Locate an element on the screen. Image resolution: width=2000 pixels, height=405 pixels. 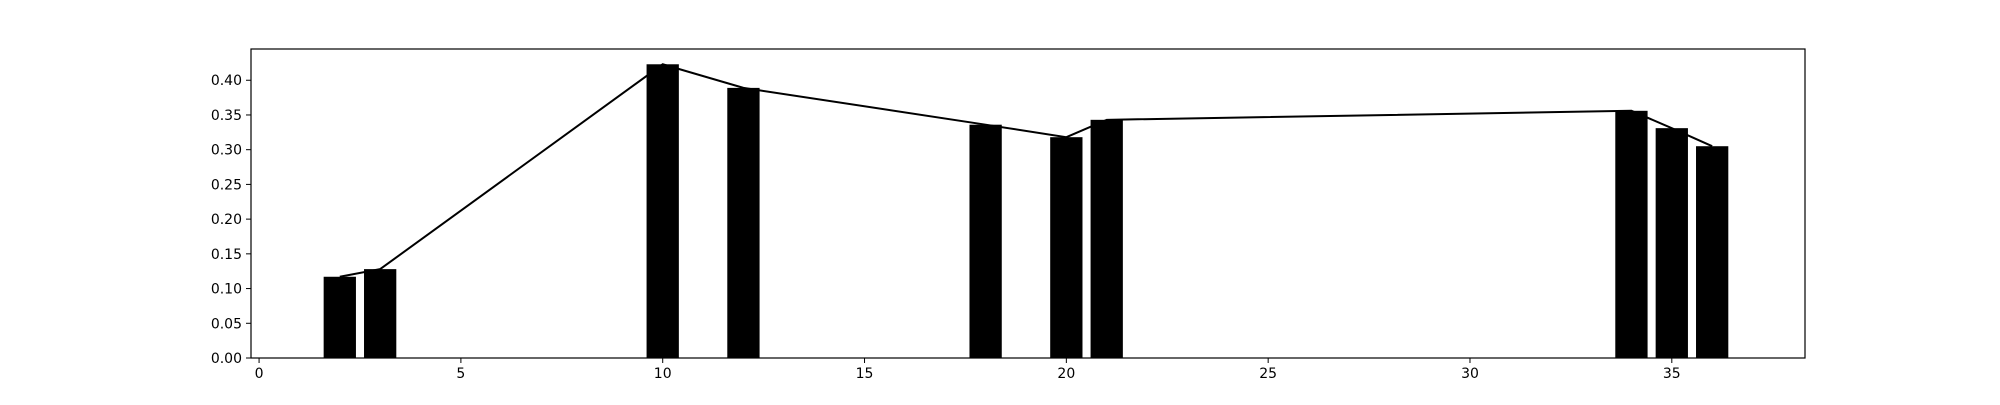
y-tick-label: 0.25 is located at coordinates (226, 185).